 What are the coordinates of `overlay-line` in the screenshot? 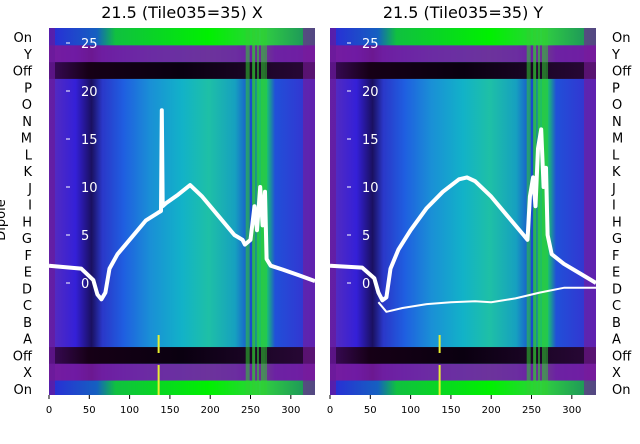 It's located at (486, 299).